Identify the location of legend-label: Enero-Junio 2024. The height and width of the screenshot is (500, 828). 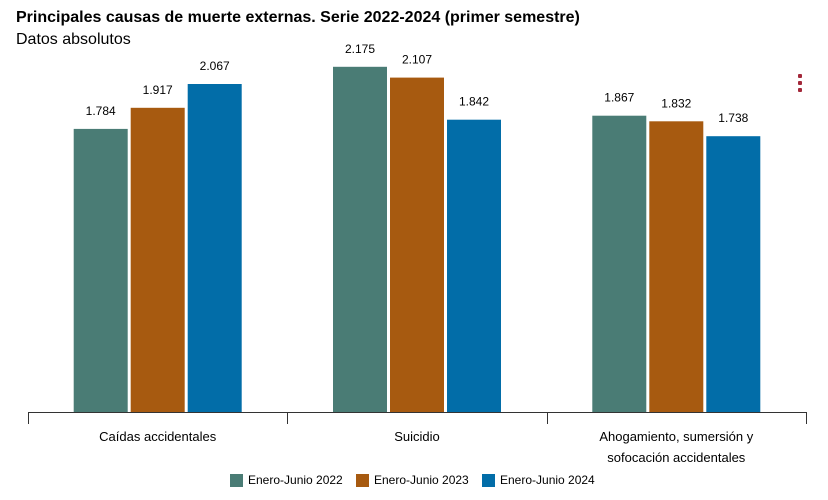
(547, 480).